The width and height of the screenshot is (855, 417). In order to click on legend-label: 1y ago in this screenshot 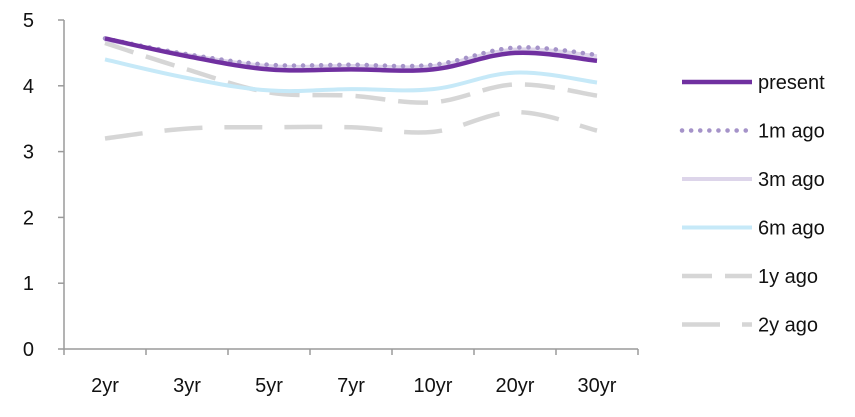, I will do `click(788, 277)`.